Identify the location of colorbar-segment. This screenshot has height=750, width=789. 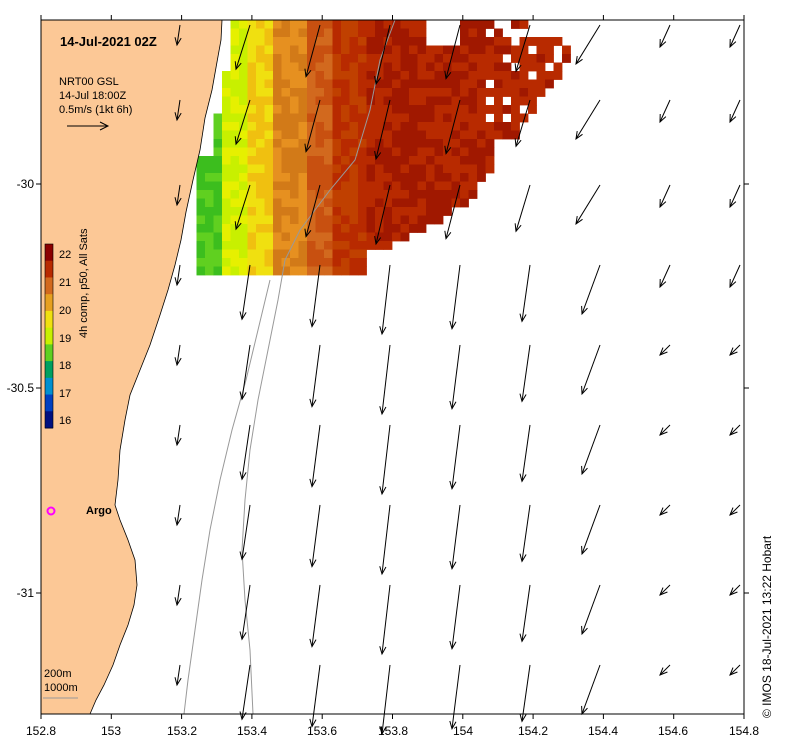
(49, 319).